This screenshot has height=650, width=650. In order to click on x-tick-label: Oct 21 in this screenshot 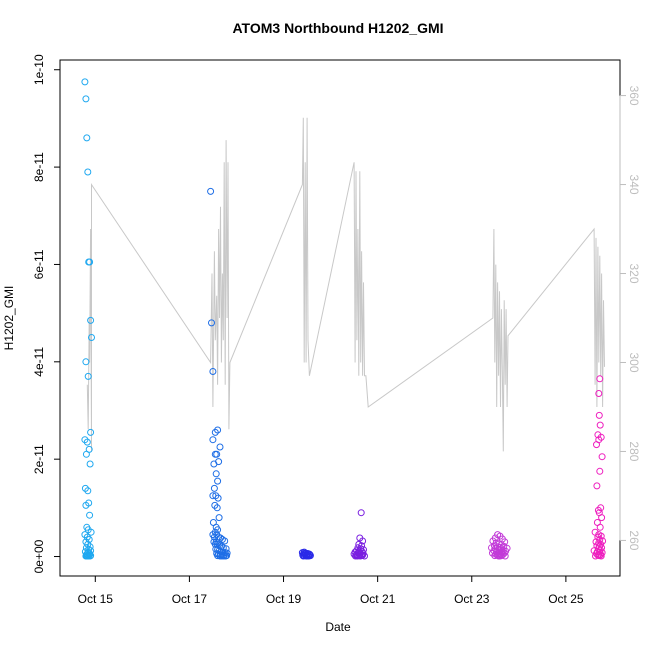, I will do `click(378, 599)`.